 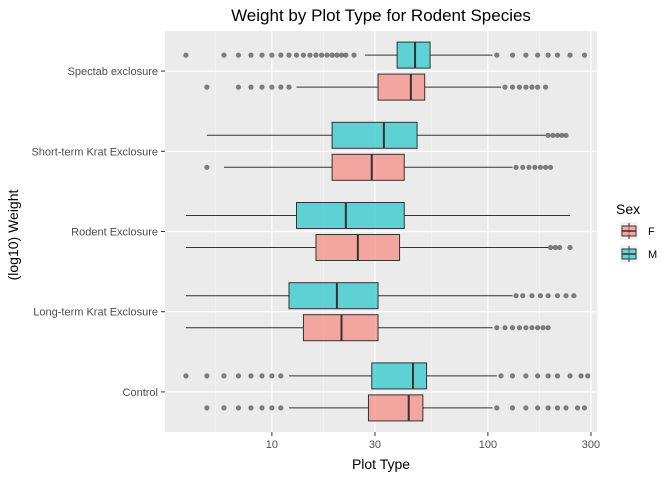 What do you see at coordinates (591, 445) in the screenshot?
I see `x-tick-label: 300` at bounding box center [591, 445].